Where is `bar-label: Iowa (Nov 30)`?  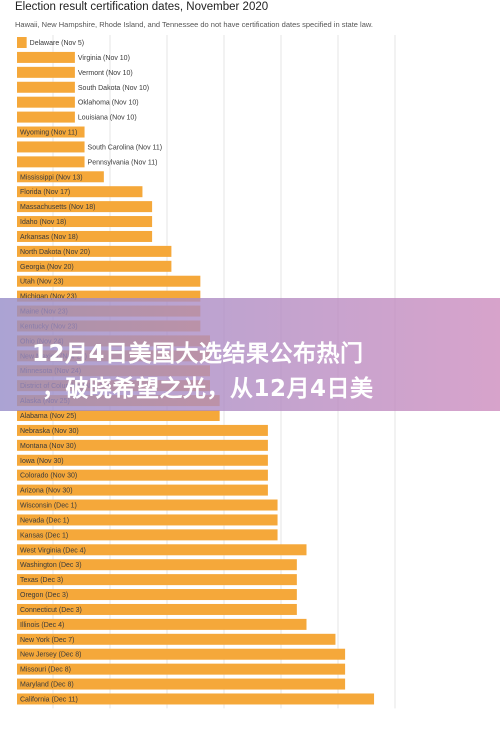
bar-label: Iowa (Nov 30) is located at coordinates (42, 461).